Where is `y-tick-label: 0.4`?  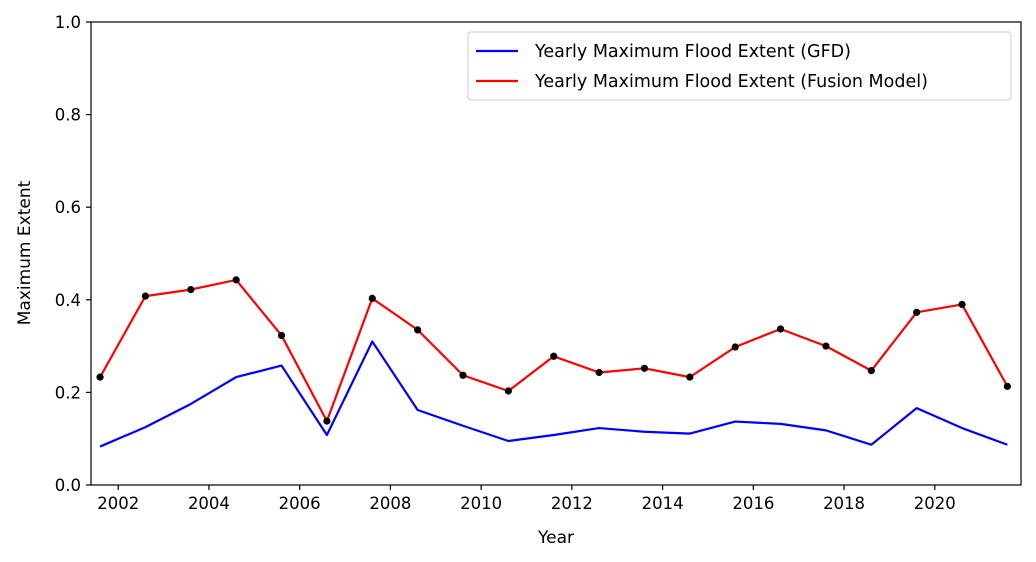 y-tick-label: 0.4 is located at coordinates (68, 300).